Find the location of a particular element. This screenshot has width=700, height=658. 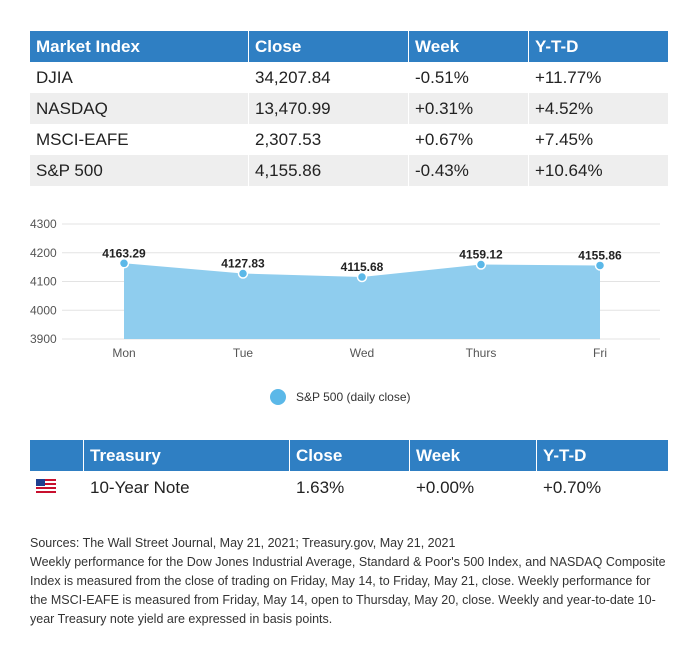

table-row: NASDAQ 13,470.99 +0.31% +4.52% is located at coordinates (349, 108).